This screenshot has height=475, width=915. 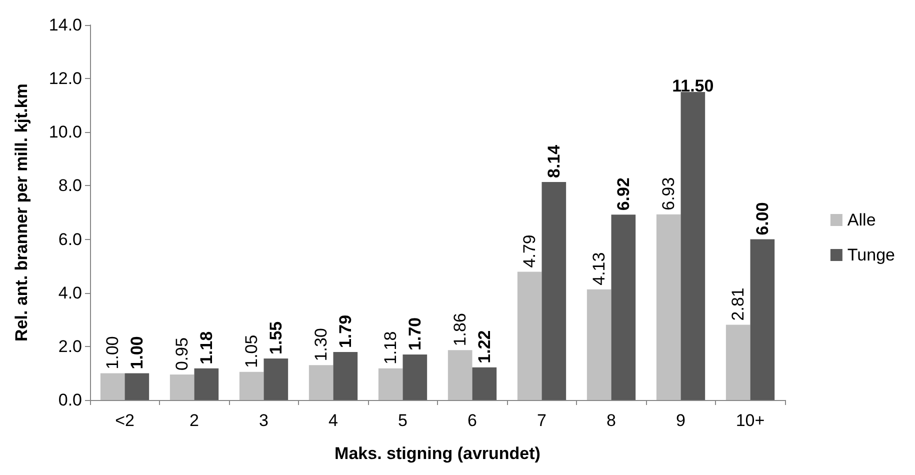 I want to click on y-tick-label: 6.0, so click(x=70, y=239).